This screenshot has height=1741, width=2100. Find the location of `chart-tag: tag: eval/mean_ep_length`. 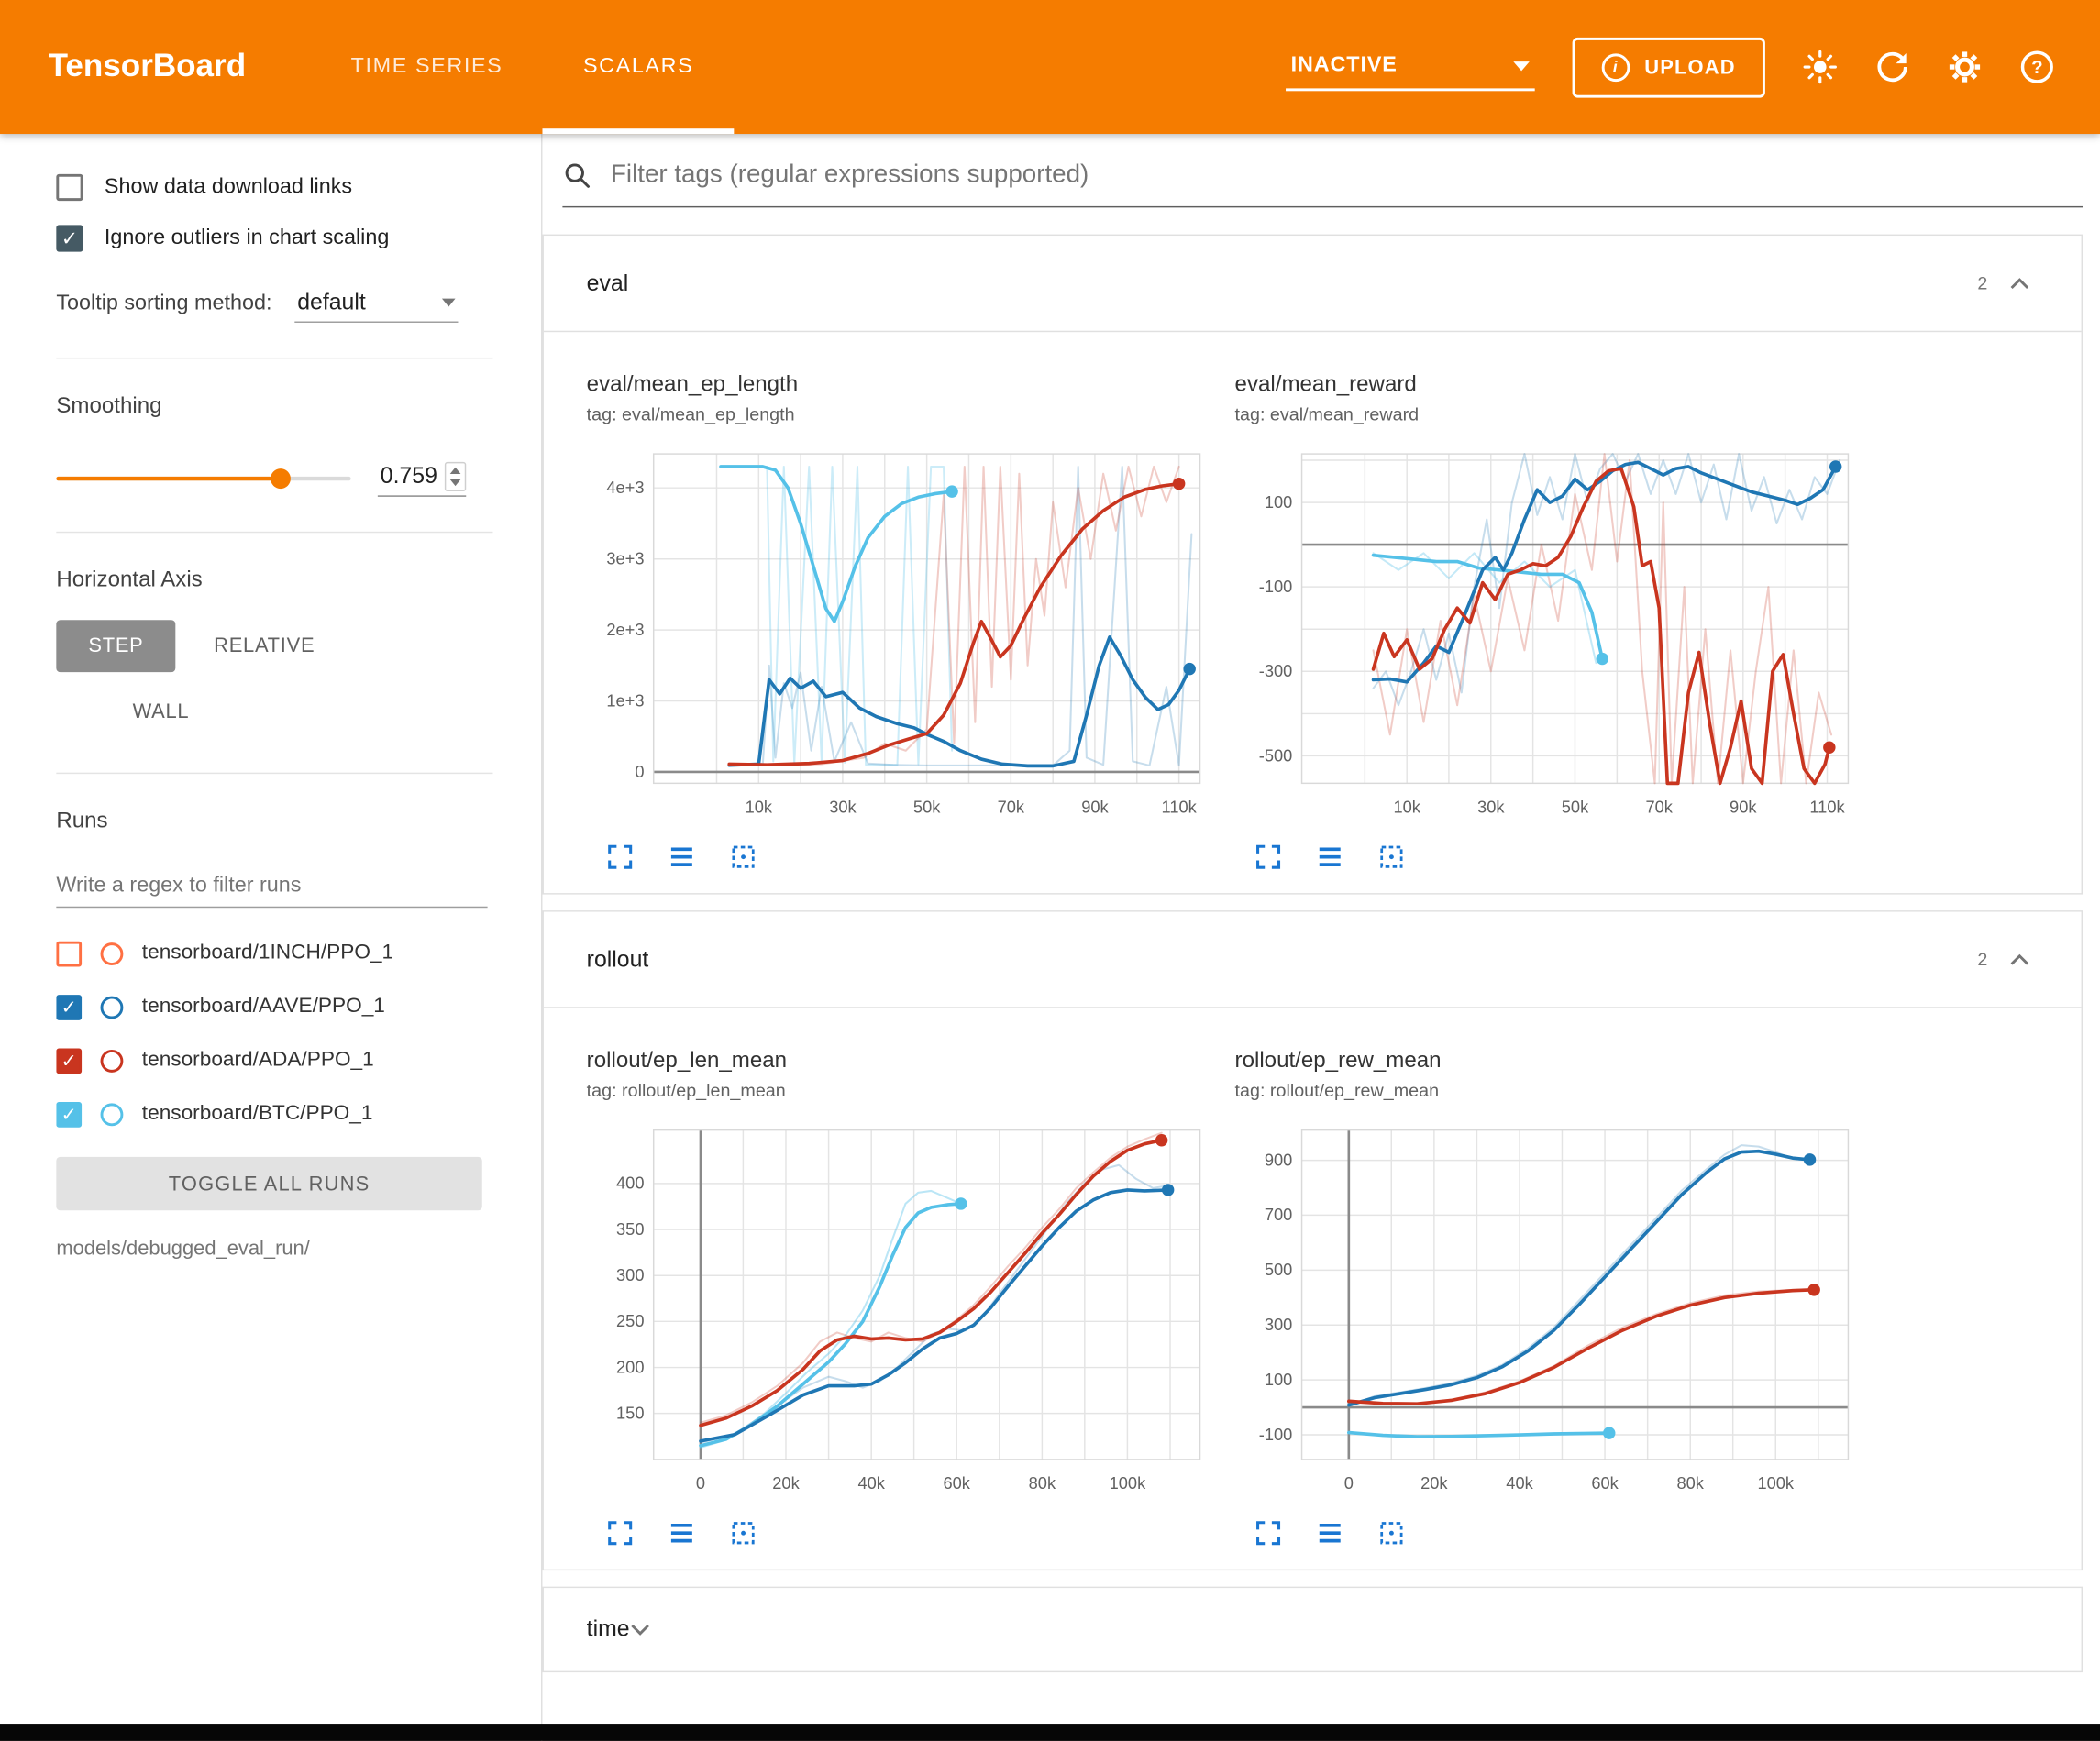

chart-tag: tag: eval/mean_ep_length is located at coordinates (690, 414).